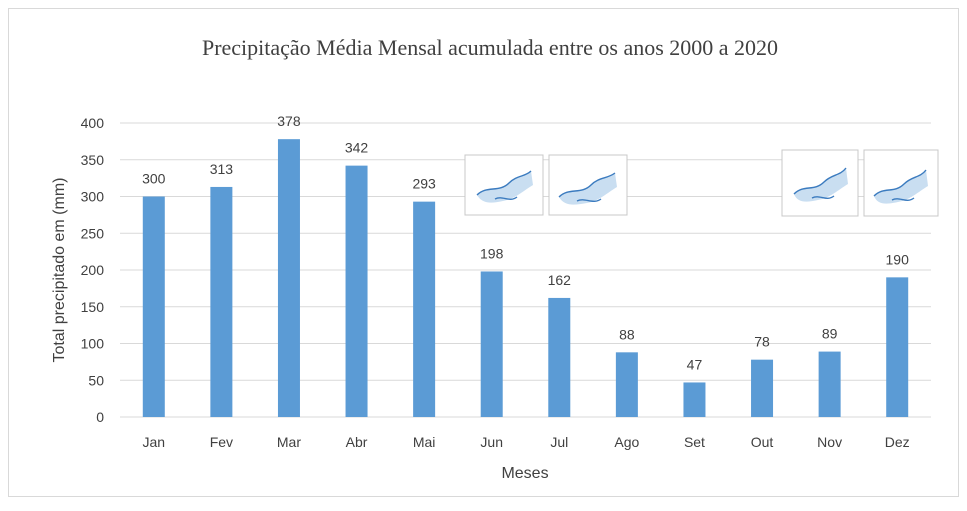 The image size is (967, 511). I want to click on x-tick-label: Mar, so click(289, 442).